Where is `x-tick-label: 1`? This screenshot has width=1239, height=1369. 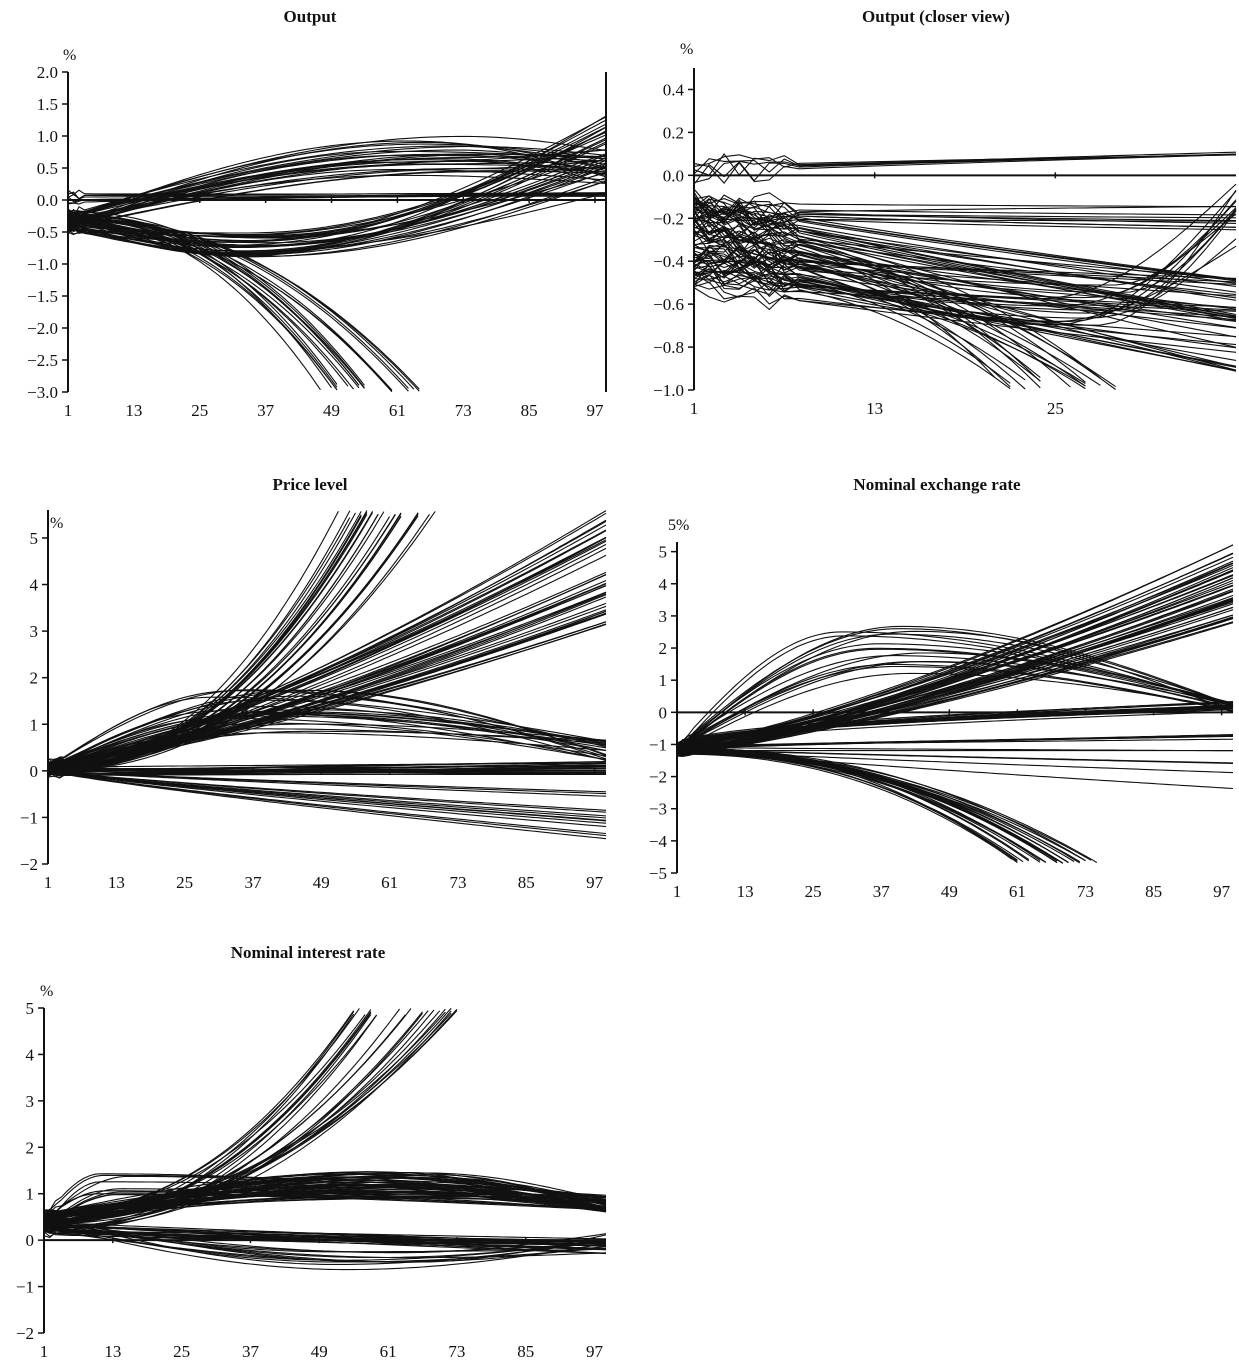
x-tick-label: 1 is located at coordinates (44, 1351).